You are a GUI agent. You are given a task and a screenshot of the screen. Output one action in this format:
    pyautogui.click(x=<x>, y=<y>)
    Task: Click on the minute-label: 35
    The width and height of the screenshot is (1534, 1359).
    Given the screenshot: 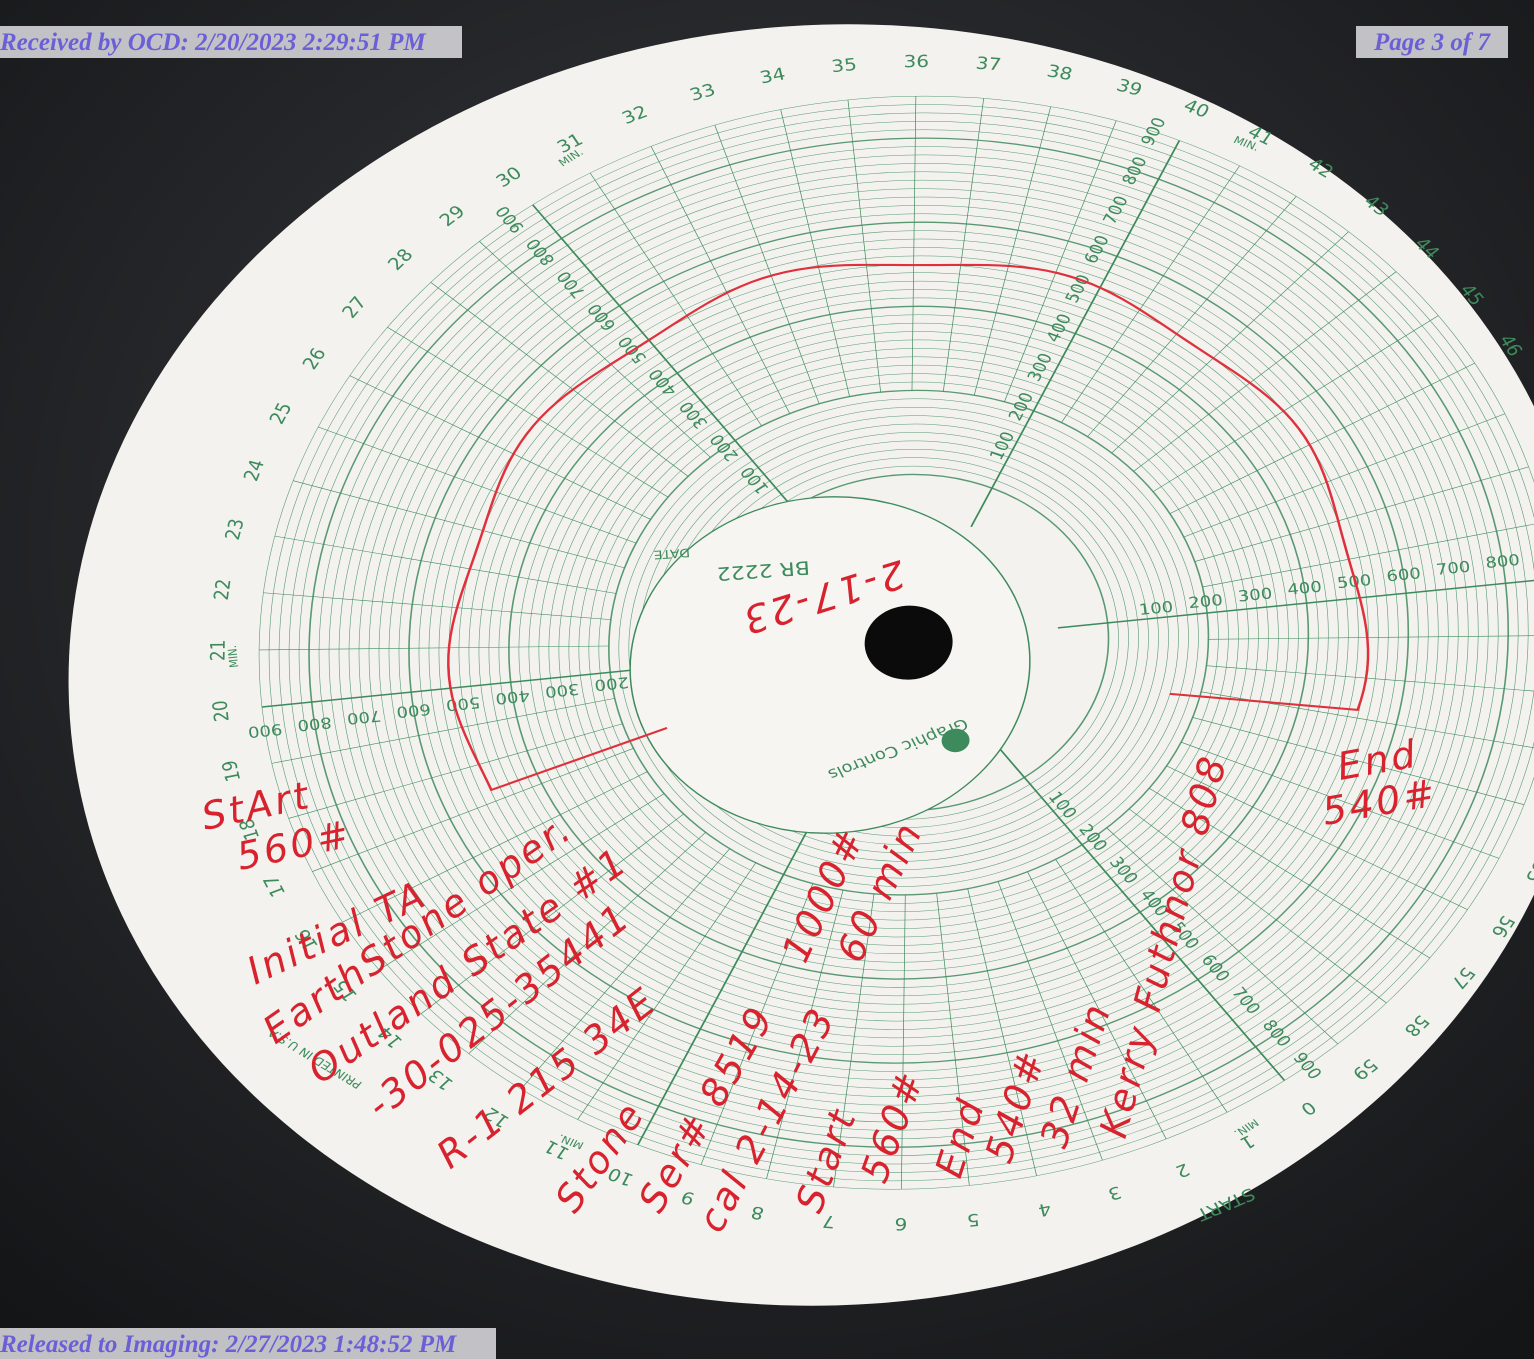 What is the action you would take?
    pyautogui.click(x=843, y=66)
    